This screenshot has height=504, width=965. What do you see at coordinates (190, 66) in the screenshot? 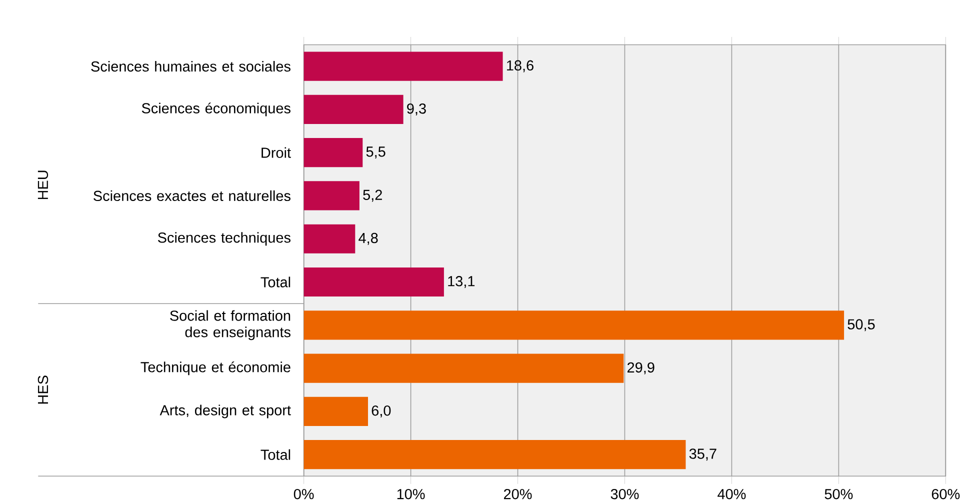
I see `y-tick-label: Sciences humaines et sociales` at bounding box center [190, 66].